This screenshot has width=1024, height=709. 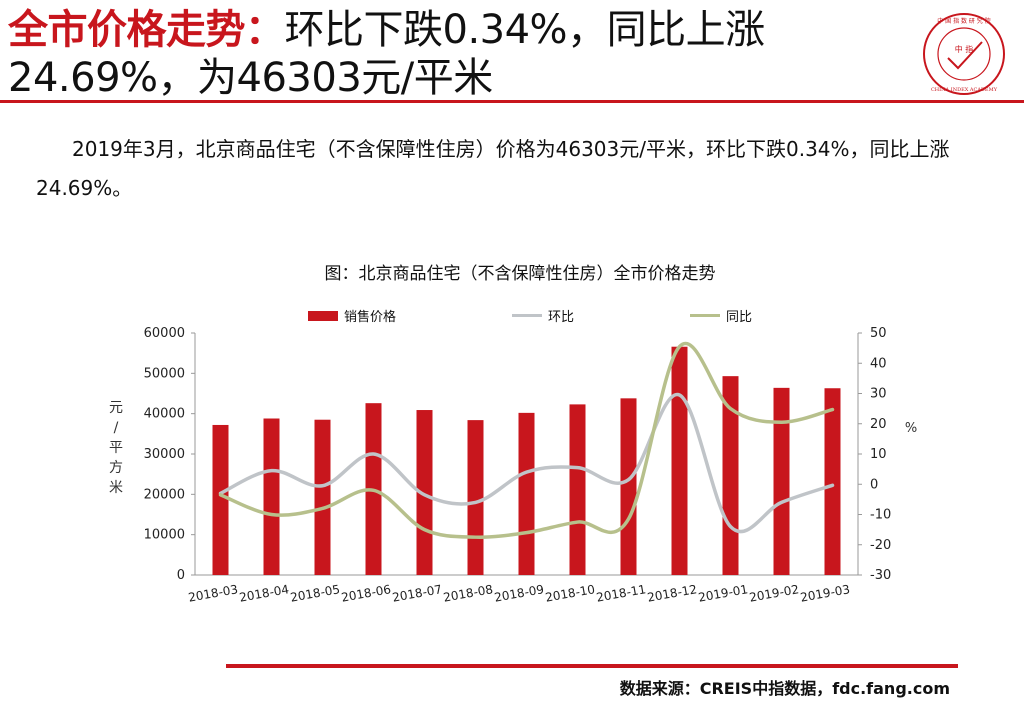 What do you see at coordinates (417, 593) in the screenshot?
I see `x-tick-label: 2018-07` at bounding box center [417, 593].